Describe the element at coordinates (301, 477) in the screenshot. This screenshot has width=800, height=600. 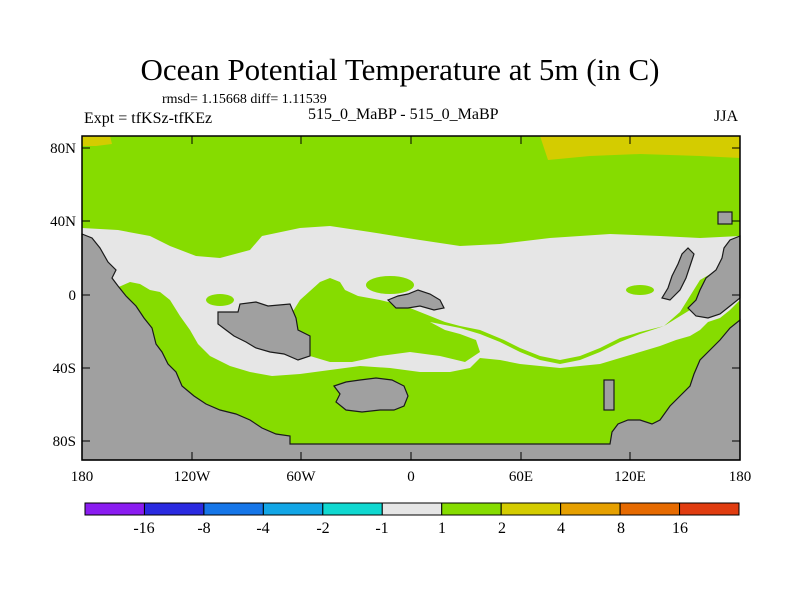
I see `lon-label: 60W` at that location.